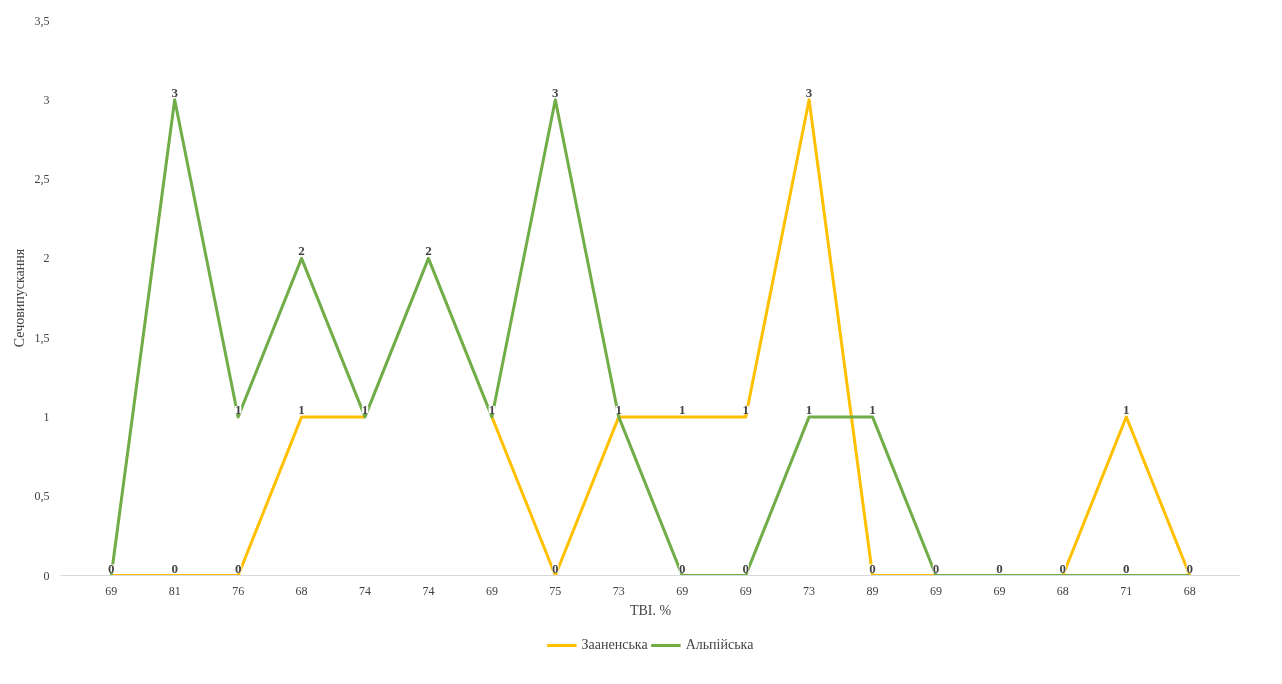 The height and width of the screenshot is (684, 1282). What do you see at coordinates (719, 645) in the screenshot?
I see `legend-label: Альпійська` at bounding box center [719, 645].